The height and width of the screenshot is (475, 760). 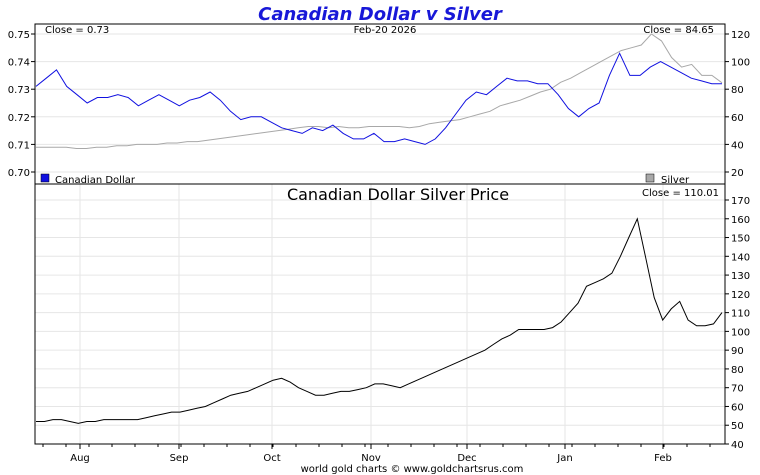 I want to click on bottom-right-tick-label: 70, so click(x=737, y=389).